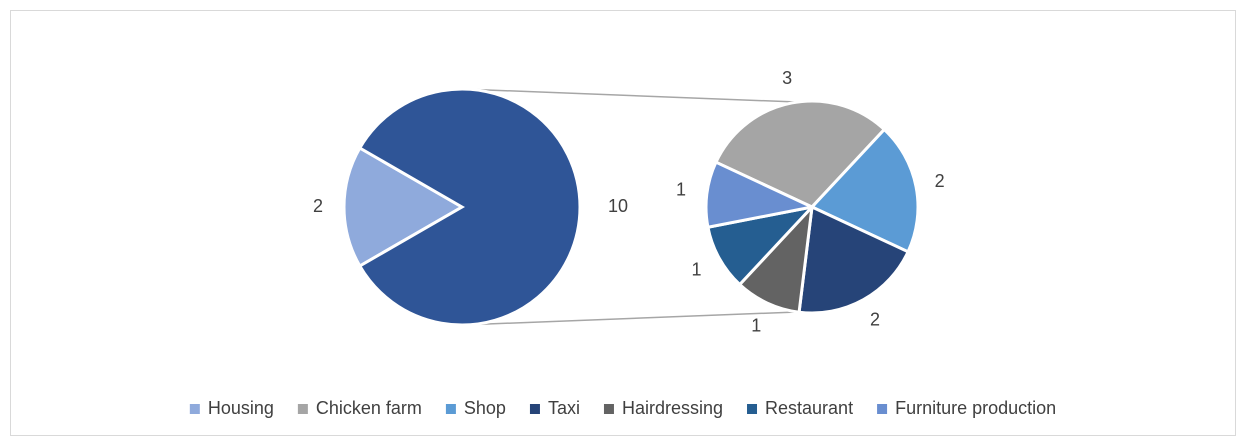 This screenshot has height=444, width=1246. Describe the element at coordinates (975, 408) in the screenshot. I see `legend-label-furniture-production: Furniture production` at that location.